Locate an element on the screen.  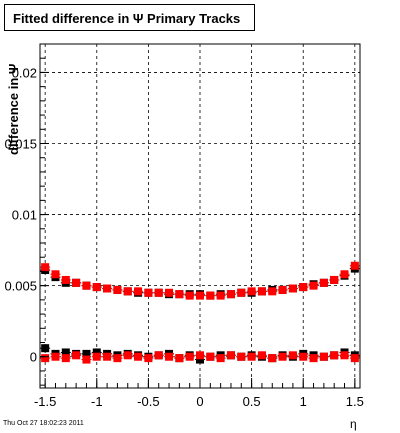
x-tick-label: 1 is located at coordinates (303, 401).